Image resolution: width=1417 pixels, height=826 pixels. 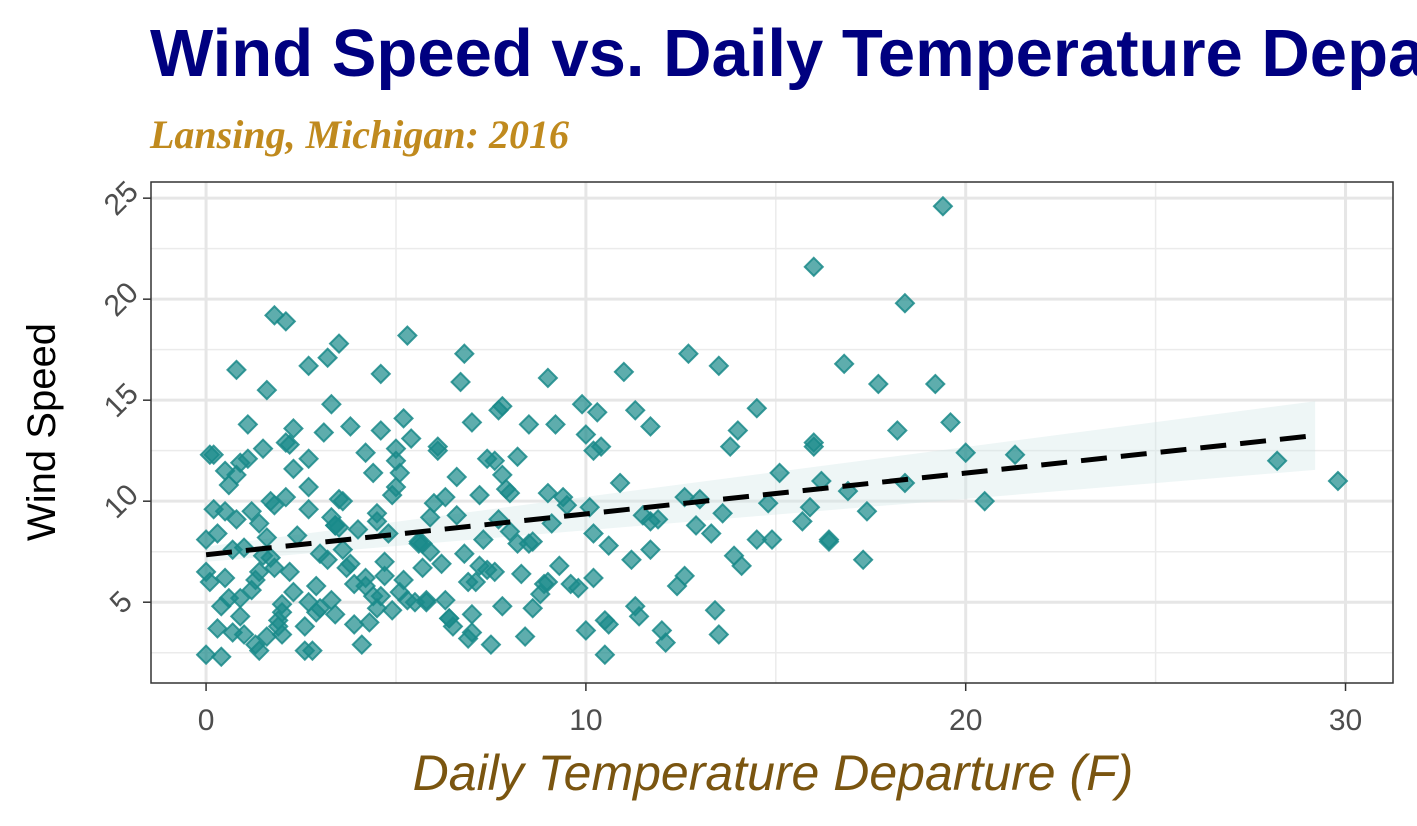 What do you see at coordinates (1345, 720) in the screenshot?
I see `x-tick-label: 30` at bounding box center [1345, 720].